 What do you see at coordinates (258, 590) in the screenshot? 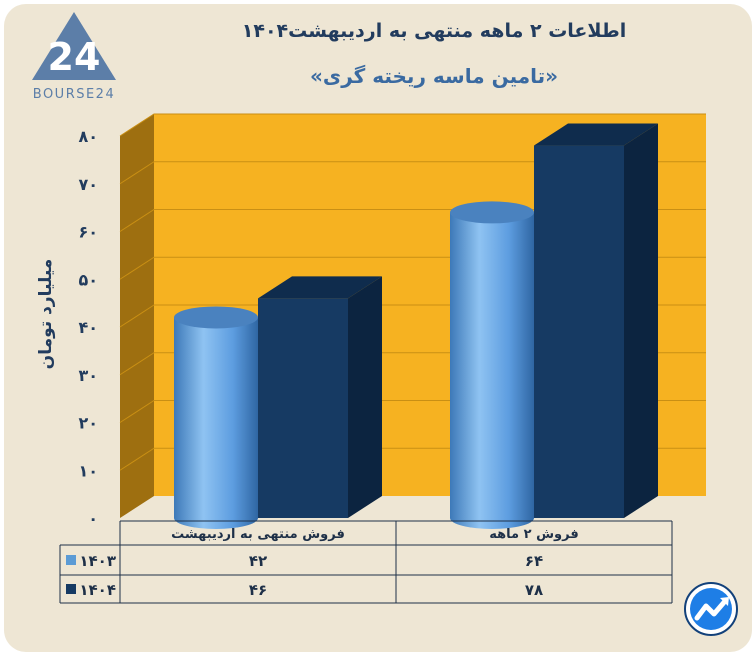
I see `data-label: ۴۶` at bounding box center [258, 590].